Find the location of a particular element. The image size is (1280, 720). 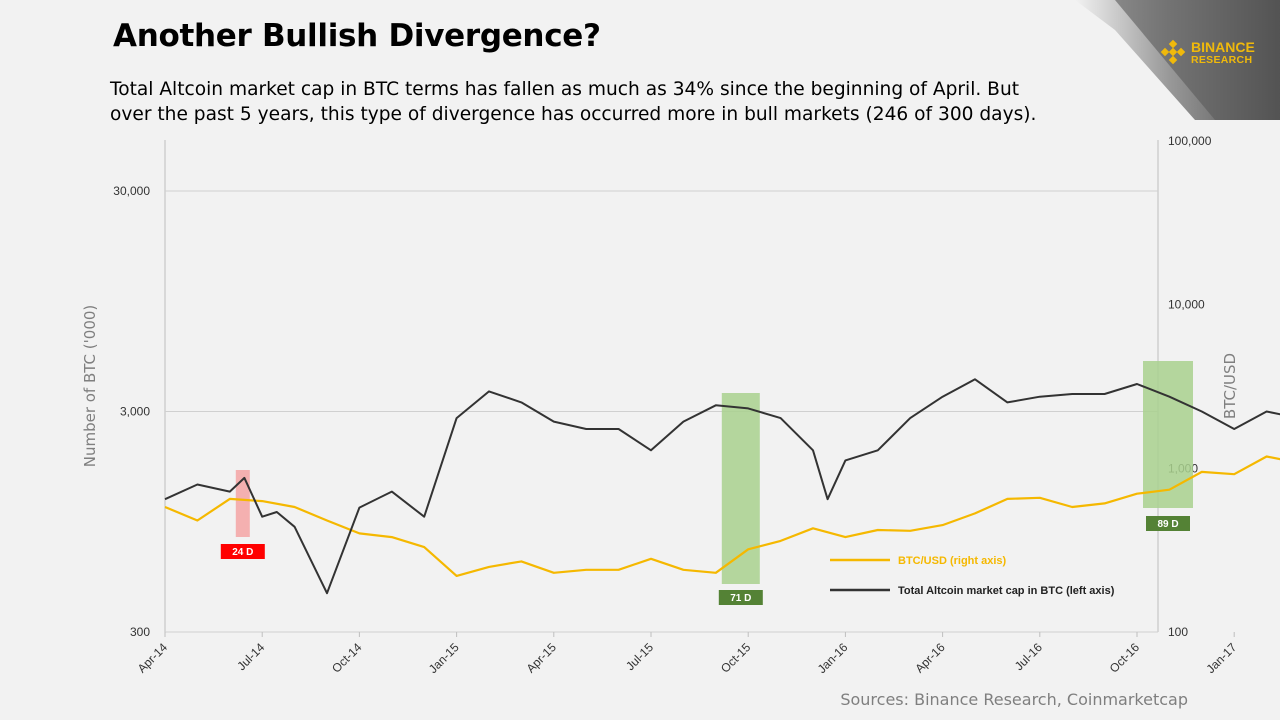

left-tick-label: 300 is located at coordinates (140, 632).